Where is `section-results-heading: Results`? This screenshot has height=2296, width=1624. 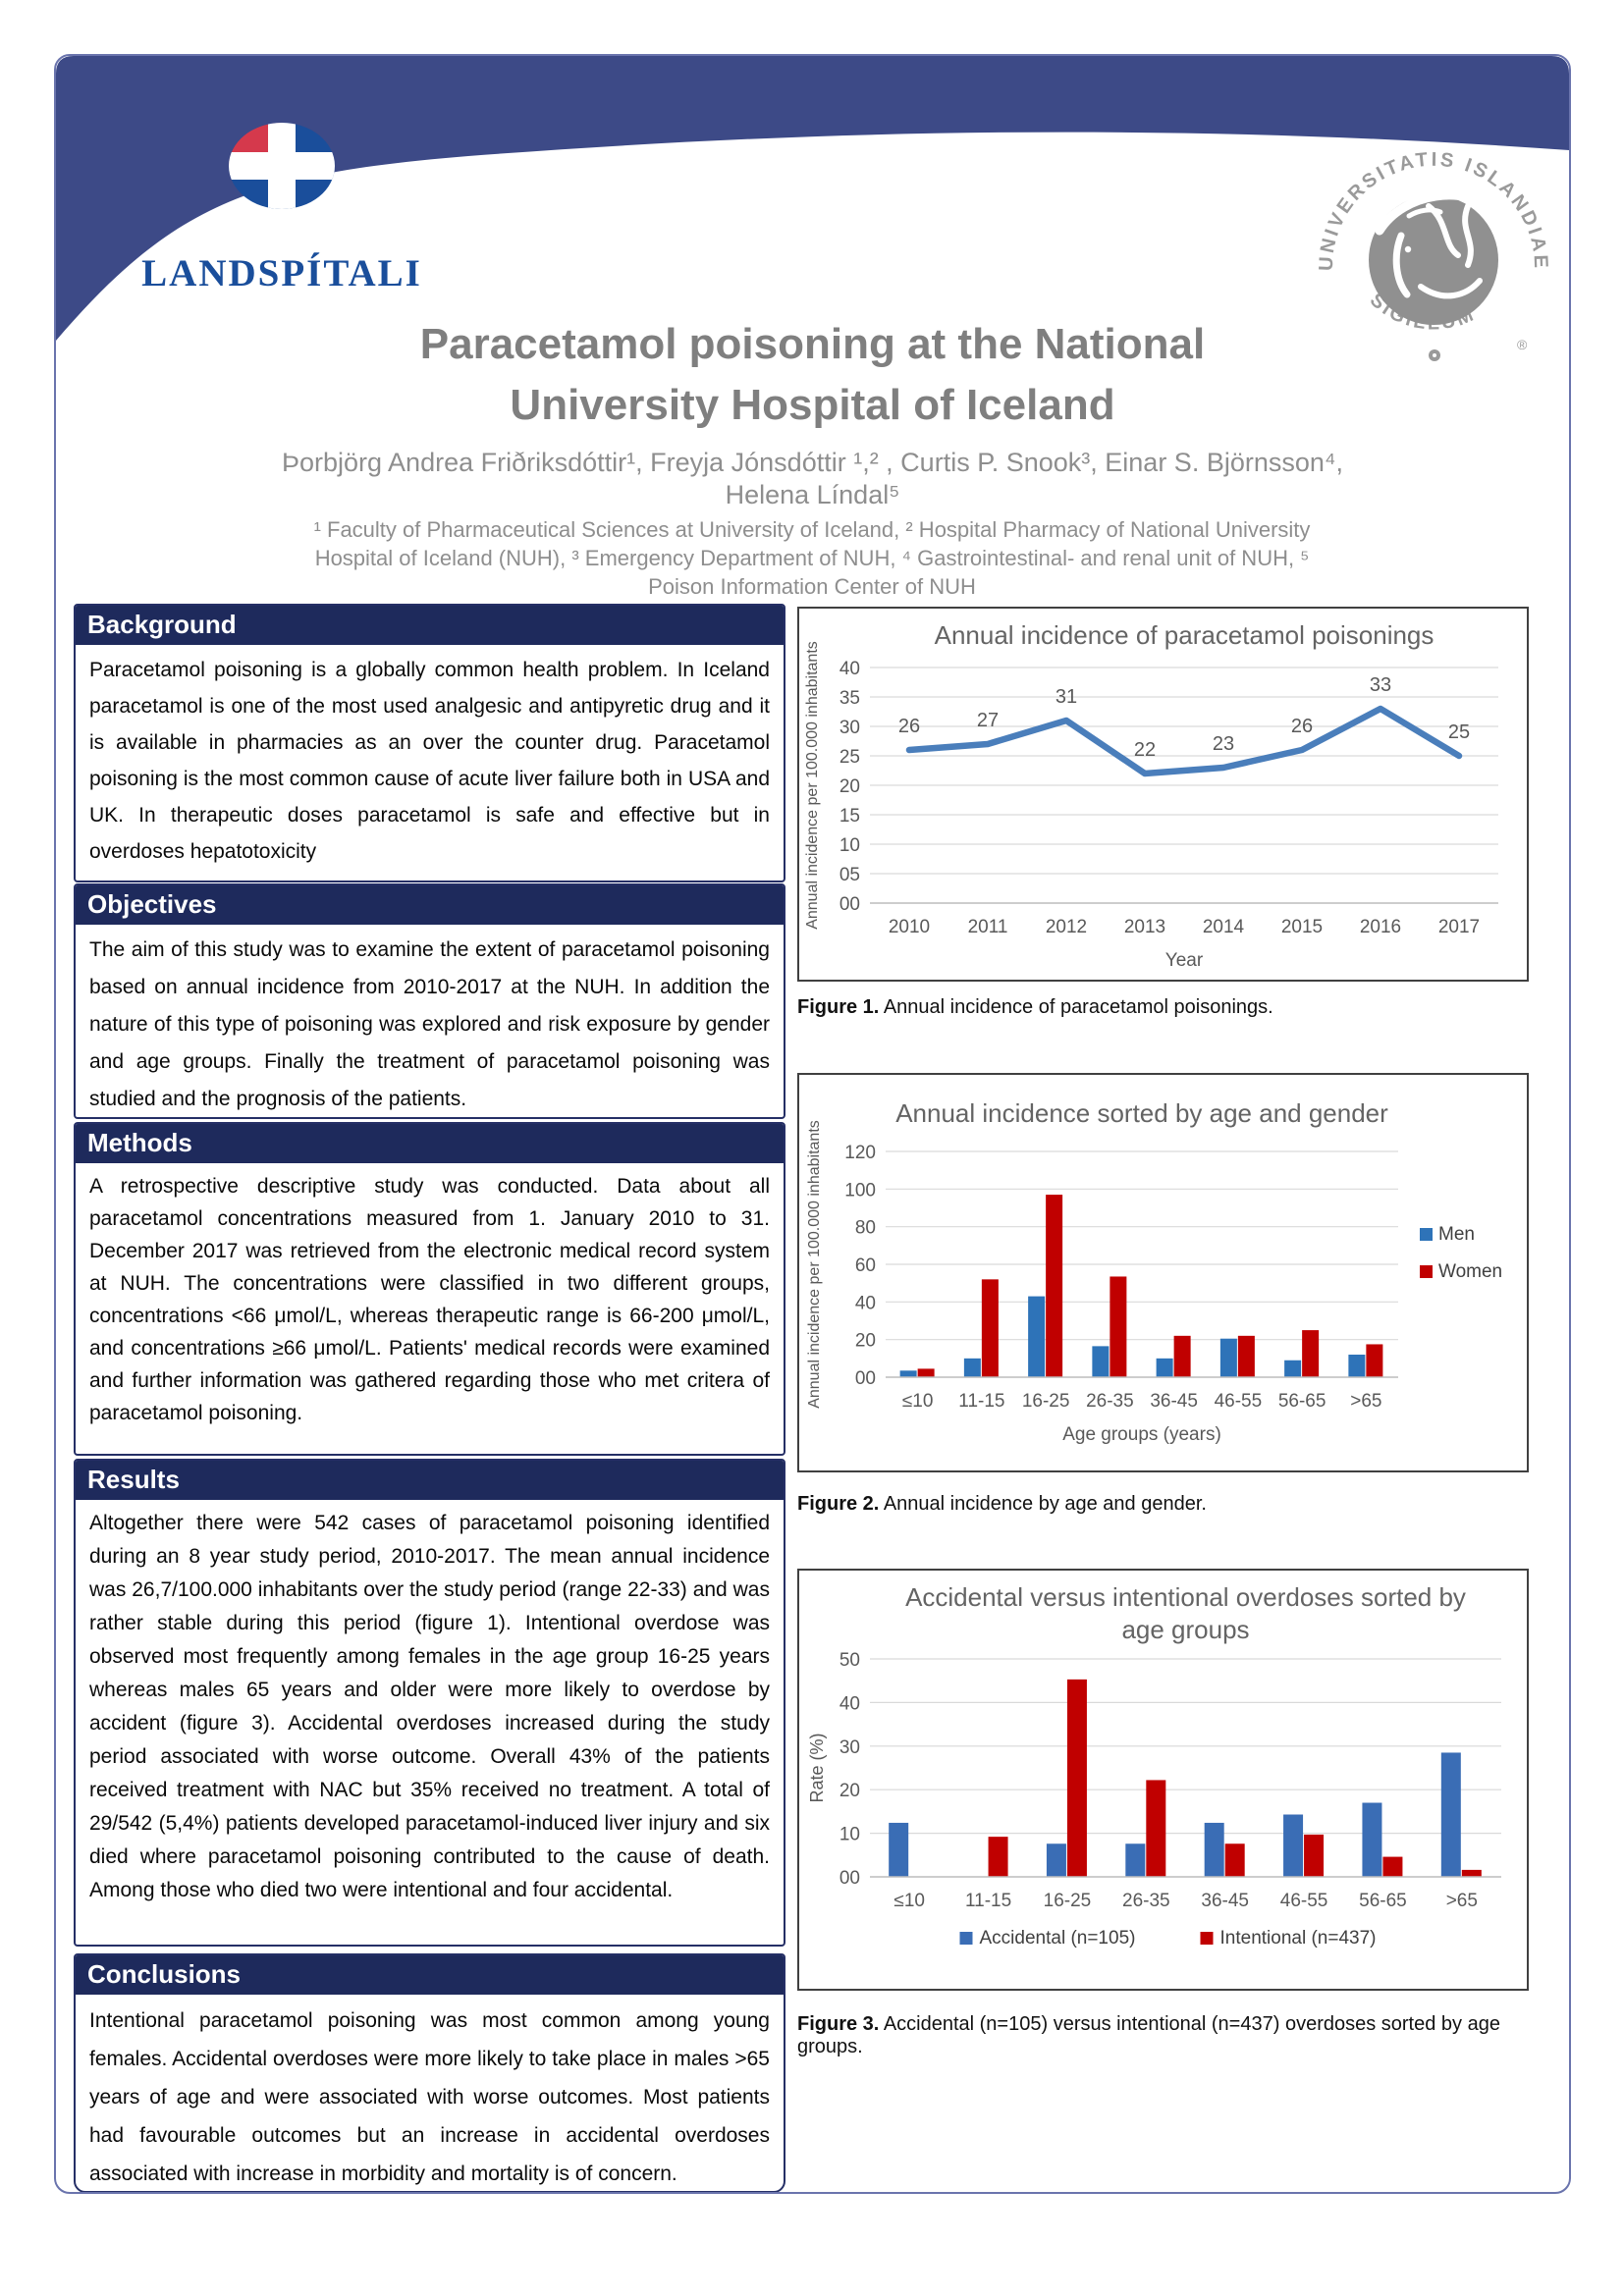
section-results-heading: Results is located at coordinates (430, 1480).